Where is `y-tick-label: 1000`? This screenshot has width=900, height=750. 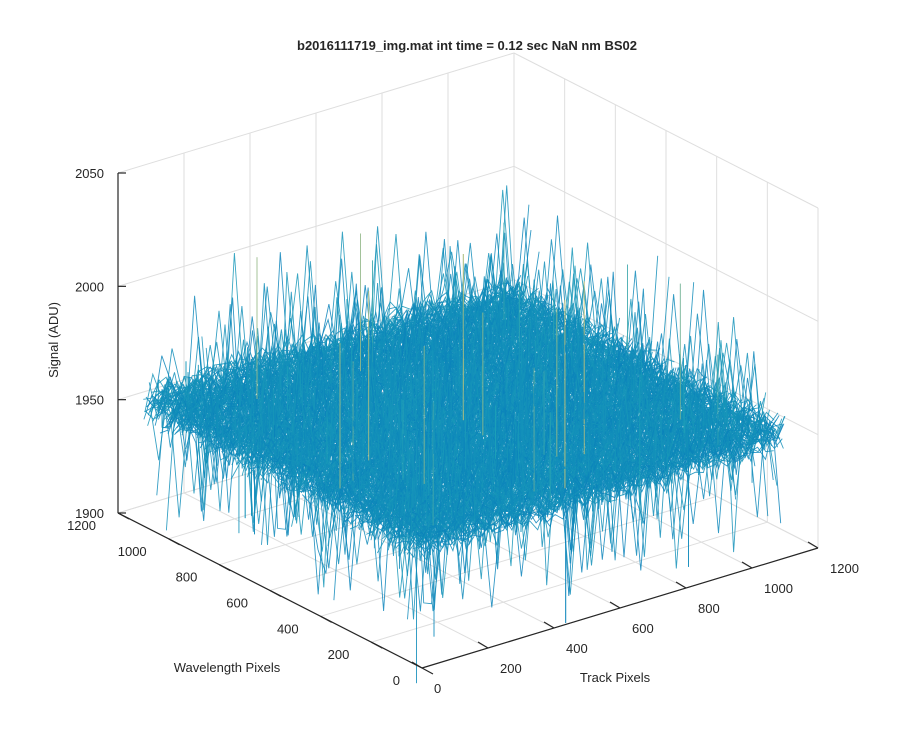
y-tick-label: 1000 is located at coordinates (132, 551).